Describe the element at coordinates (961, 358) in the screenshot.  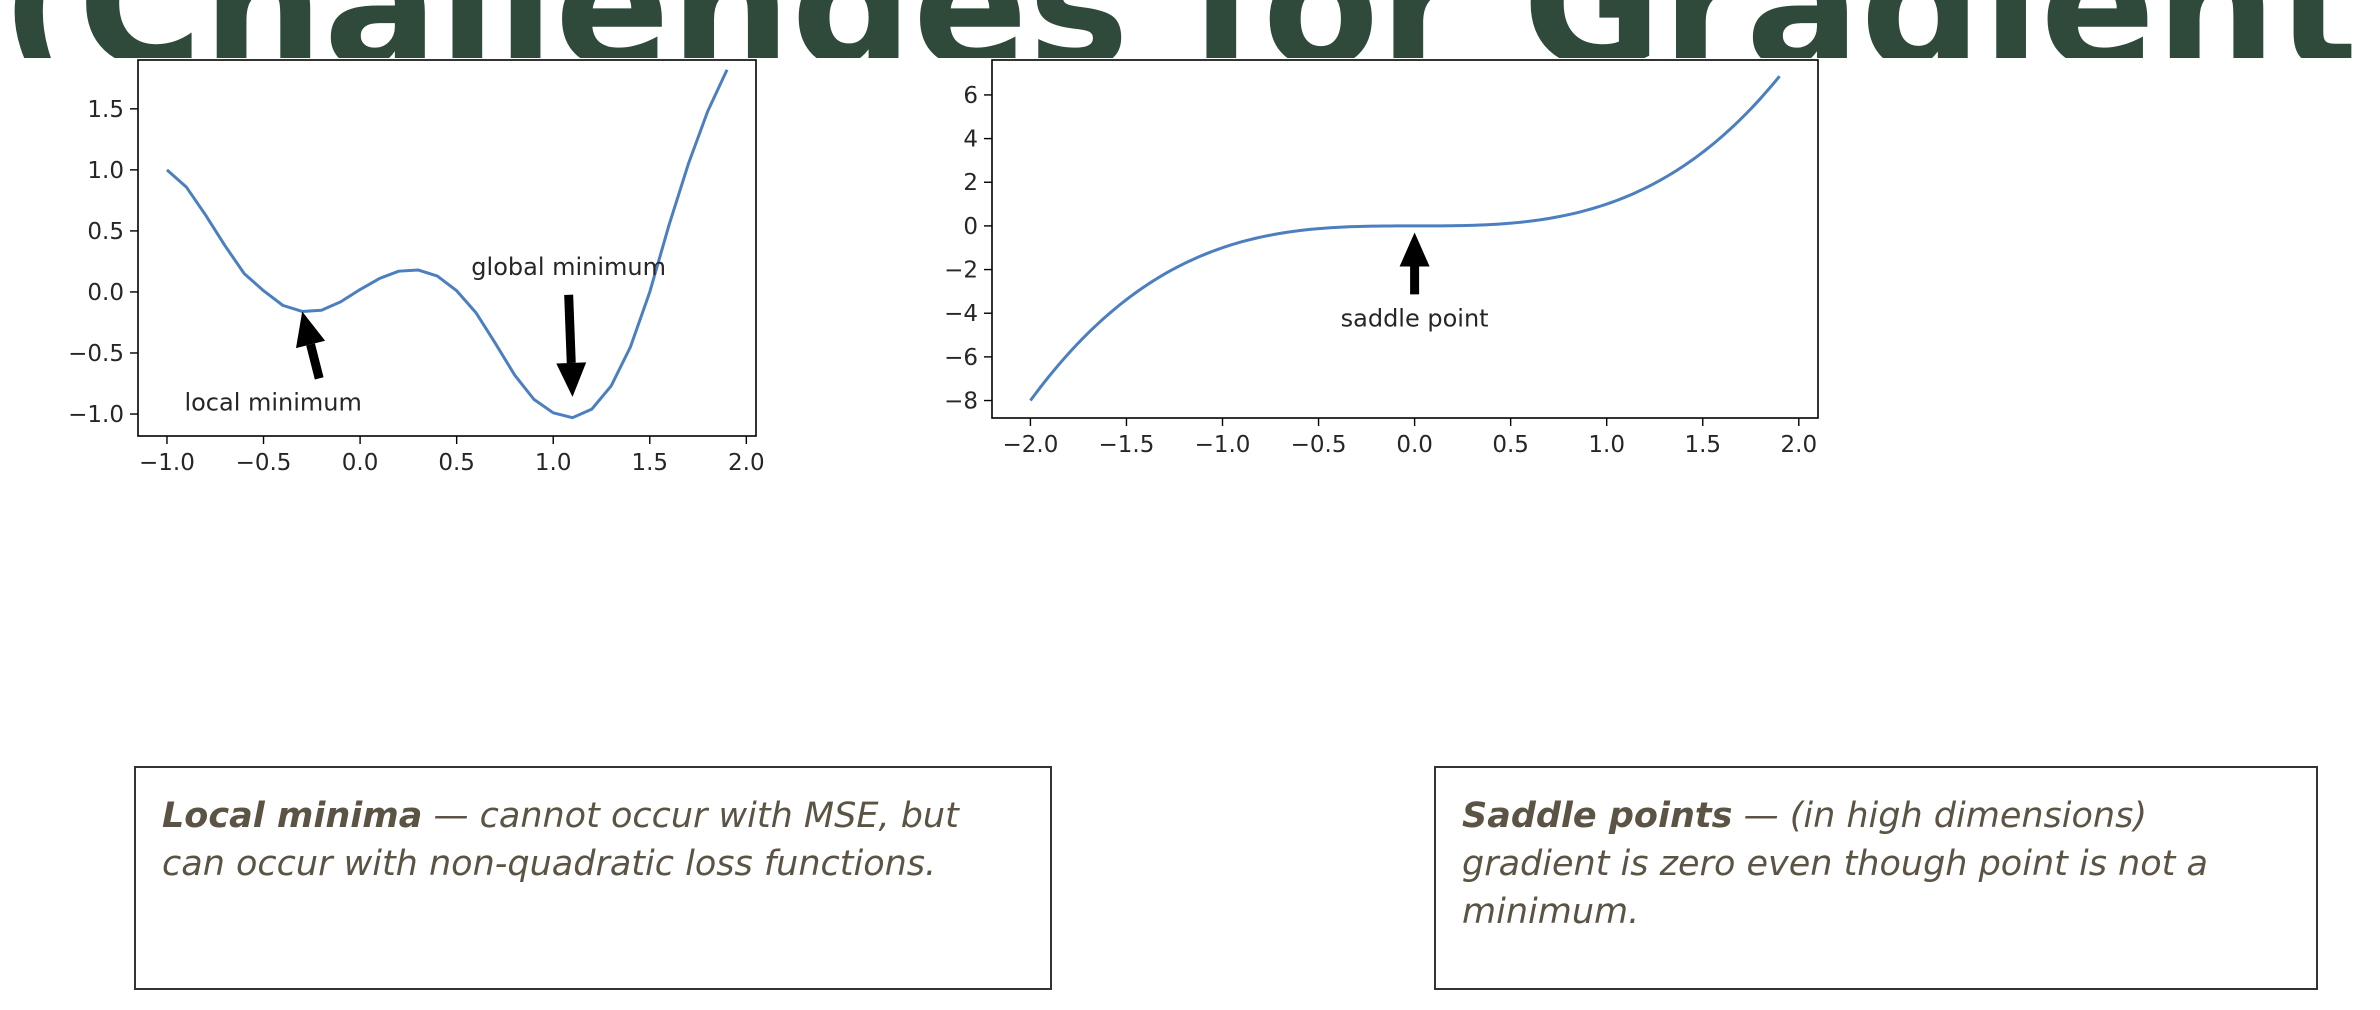
I see `y-tick-label: −6` at that location.